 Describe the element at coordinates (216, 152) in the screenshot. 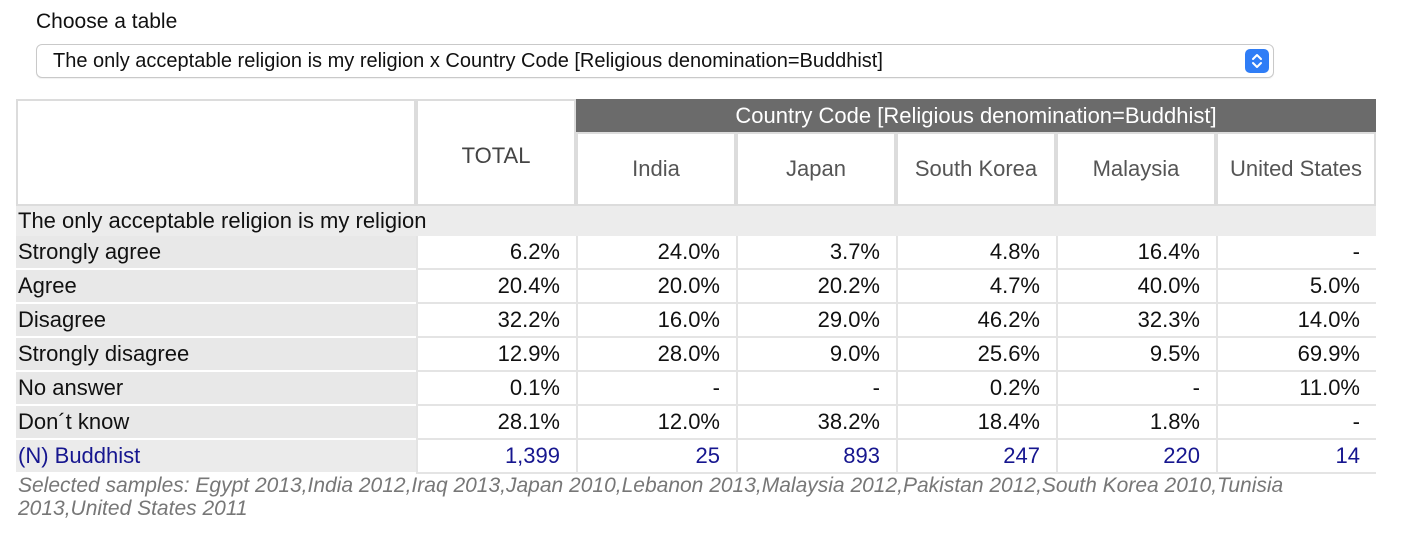

I see `corner-header-cell` at that location.